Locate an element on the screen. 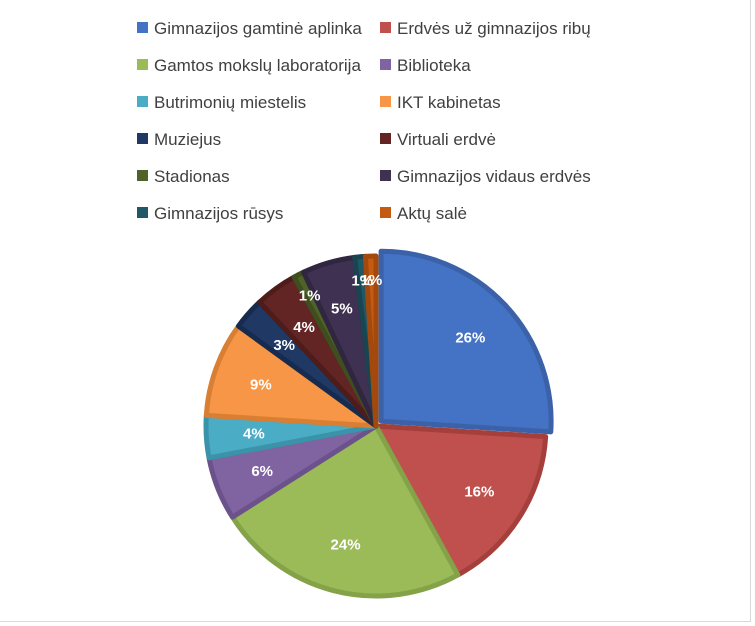 This screenshot has height=626, width=755. pie-data-label: 6% is located at coordinates (262, 471).